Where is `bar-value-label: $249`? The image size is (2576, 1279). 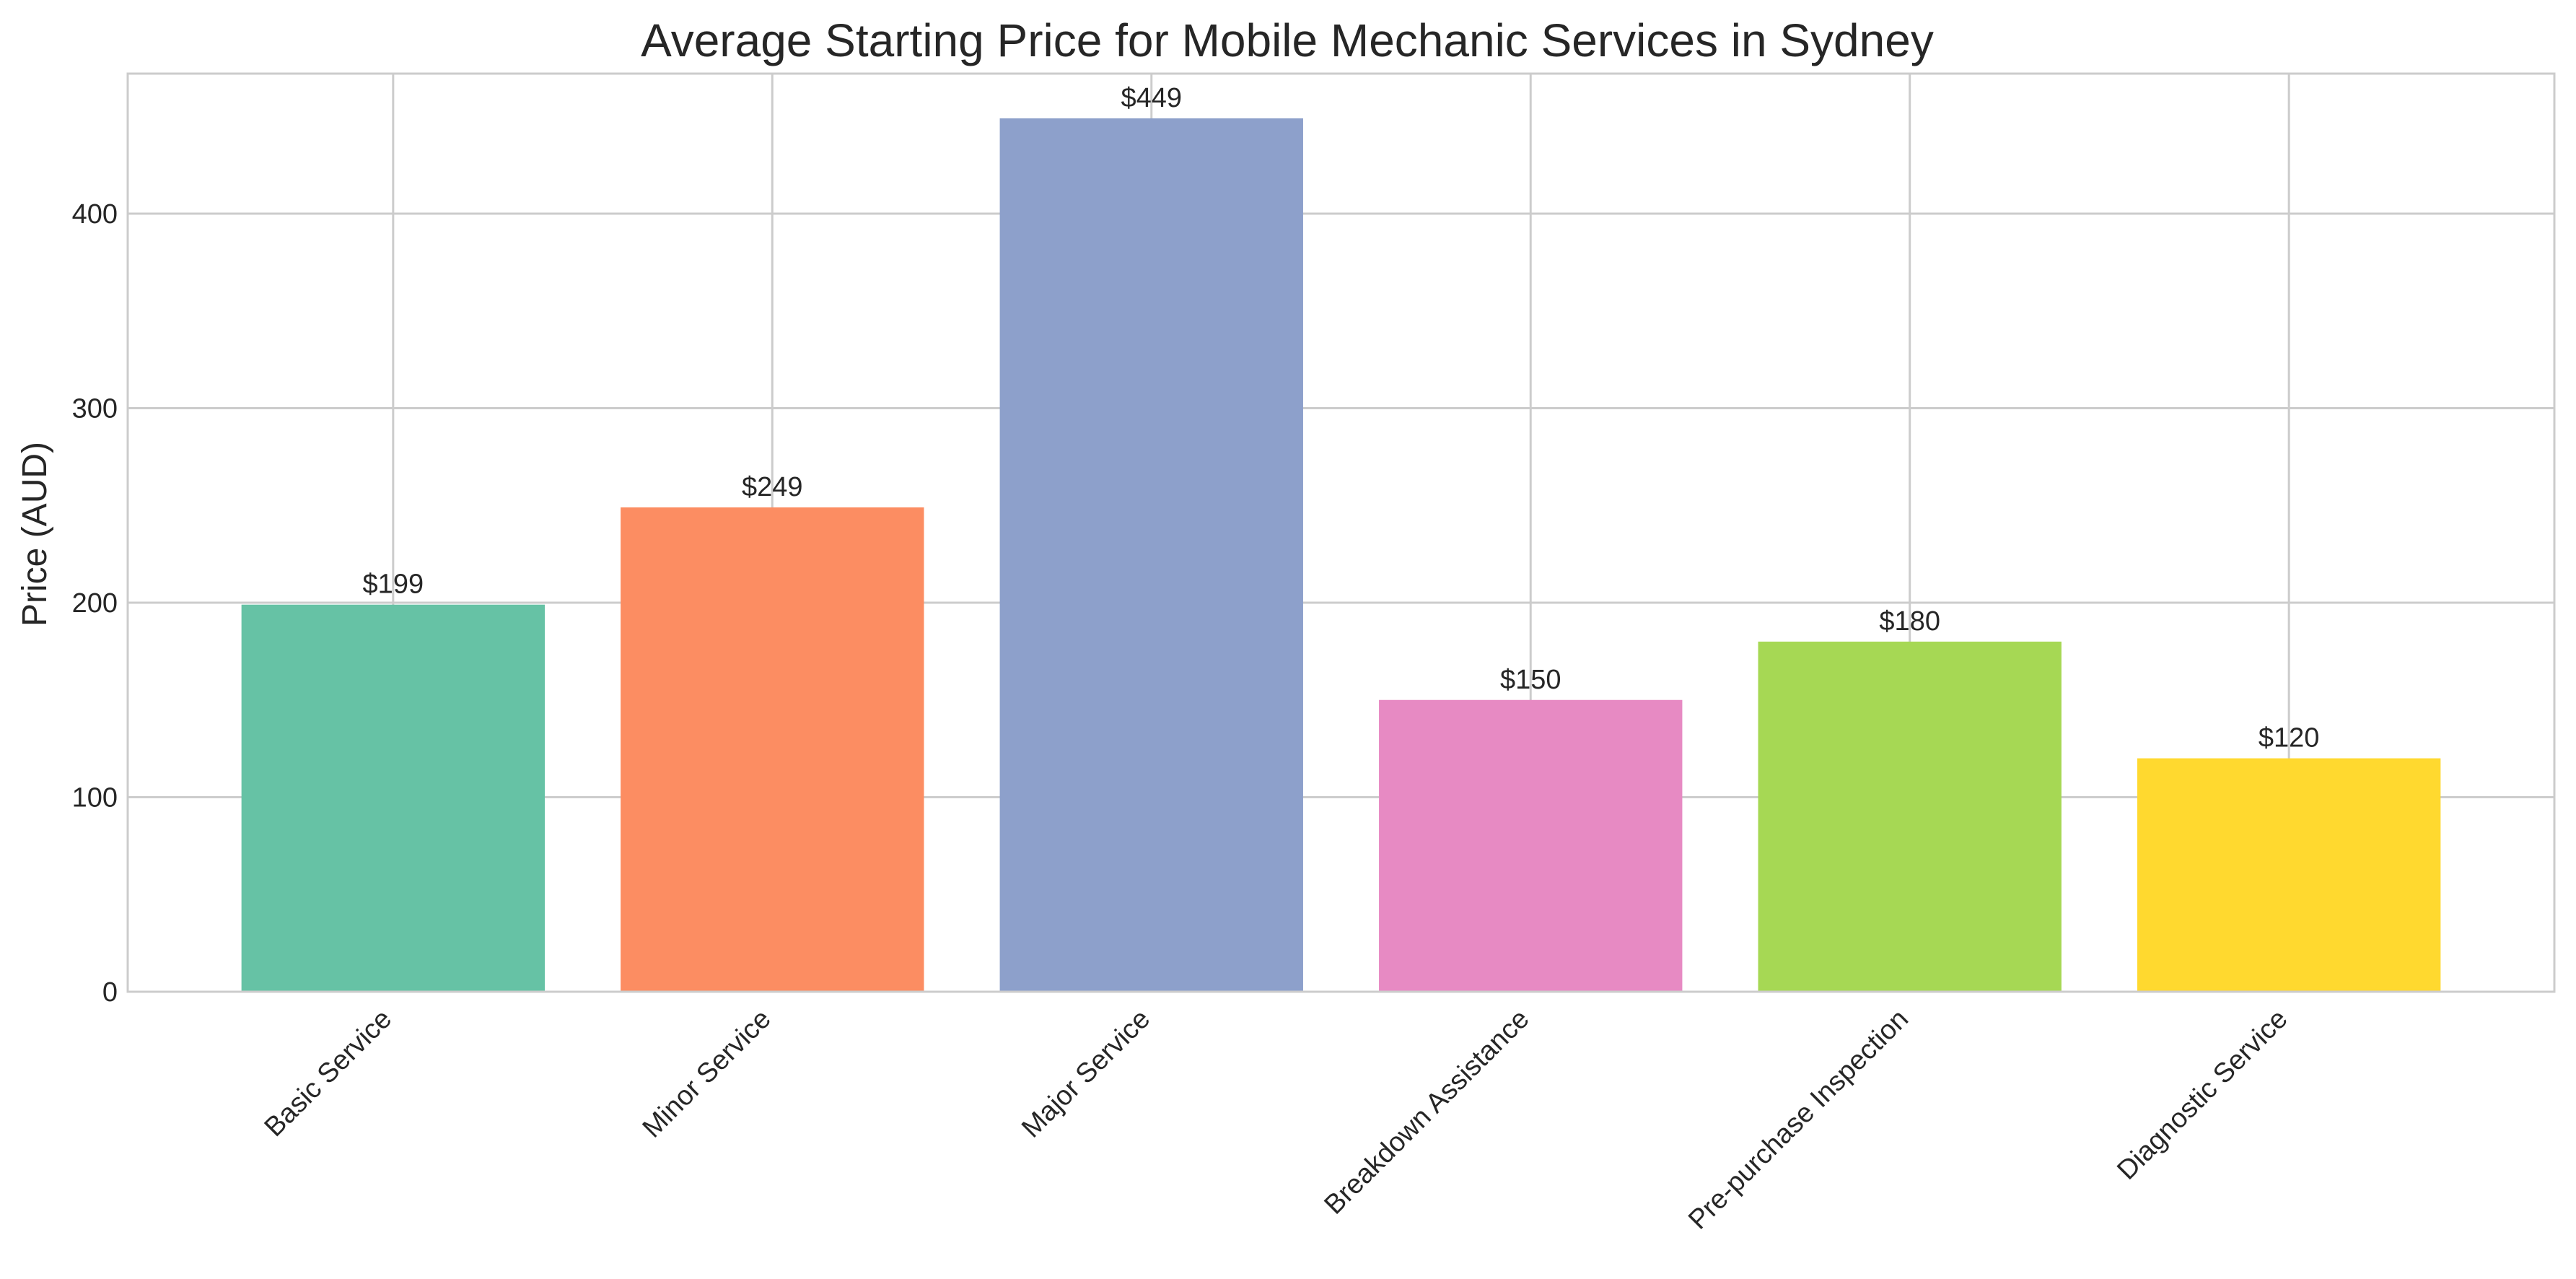 bar-value-label: $249 is located at coordinates (772, 487).